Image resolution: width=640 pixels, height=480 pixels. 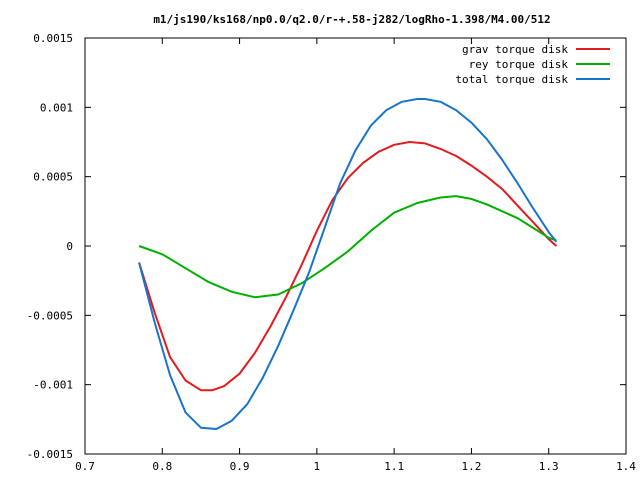 What do you see at coordinates (162, 466) in the screenshot?
I see `x-tick-label: 0.8` at bounding box center [162, 466].